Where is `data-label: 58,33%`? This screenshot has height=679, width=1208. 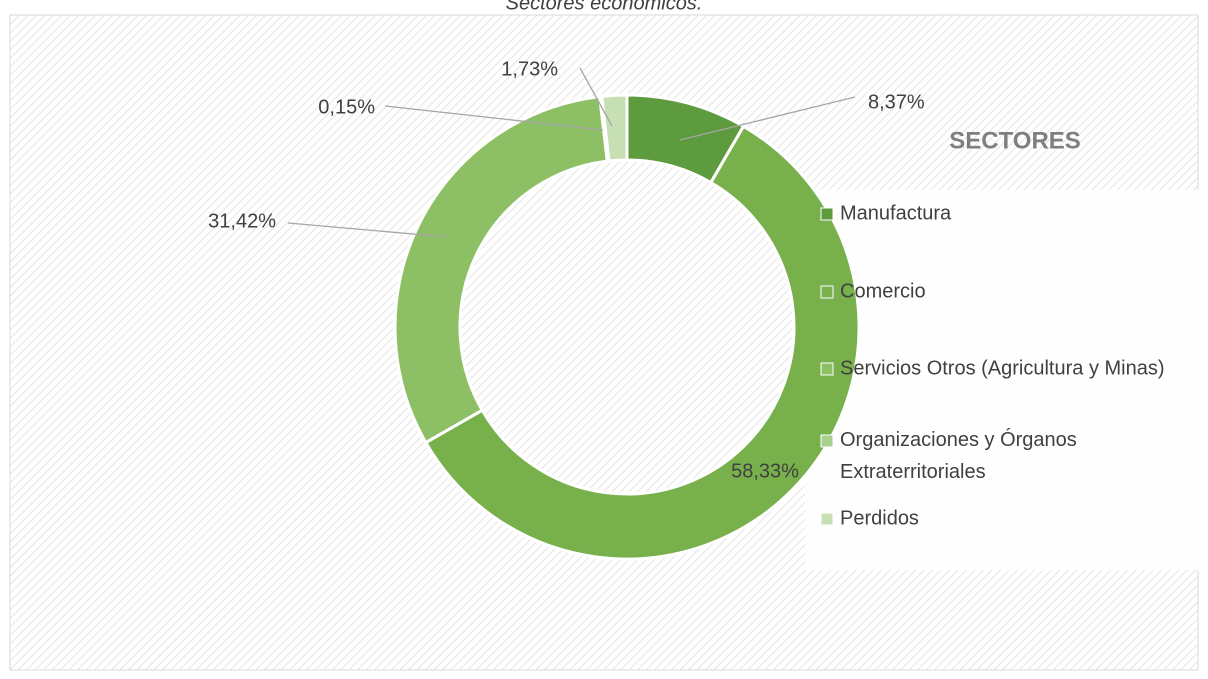 data-label: 58,33% is located at coordinates (765, 471).